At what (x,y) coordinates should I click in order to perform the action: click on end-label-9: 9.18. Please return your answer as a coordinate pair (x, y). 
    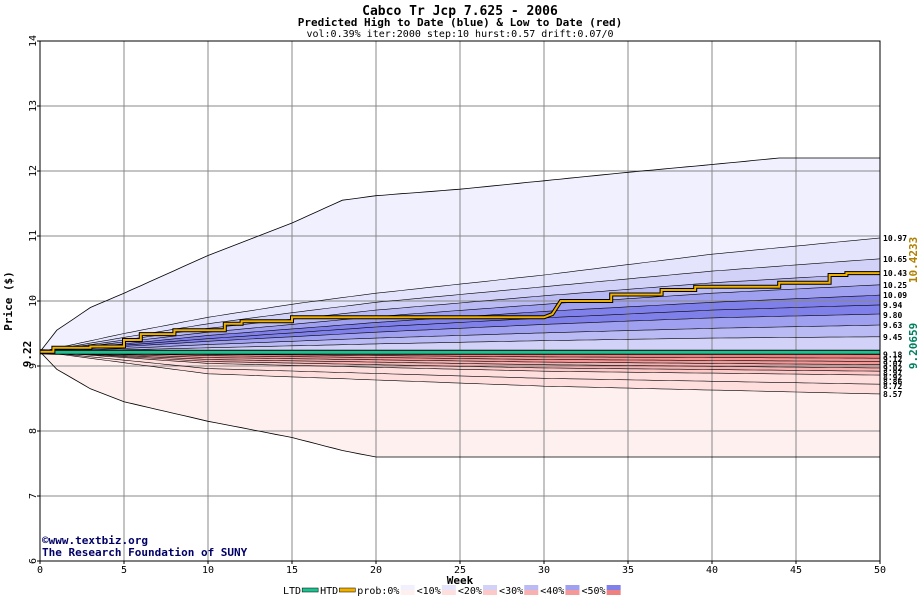
    Looking at the image, I should click on (892, 354).